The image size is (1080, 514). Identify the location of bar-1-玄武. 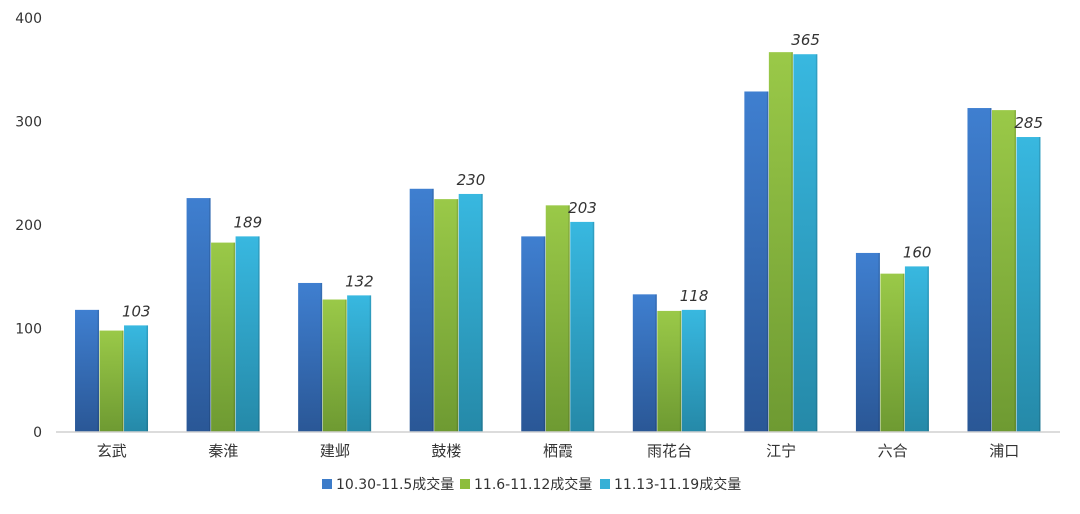
(87, 370).